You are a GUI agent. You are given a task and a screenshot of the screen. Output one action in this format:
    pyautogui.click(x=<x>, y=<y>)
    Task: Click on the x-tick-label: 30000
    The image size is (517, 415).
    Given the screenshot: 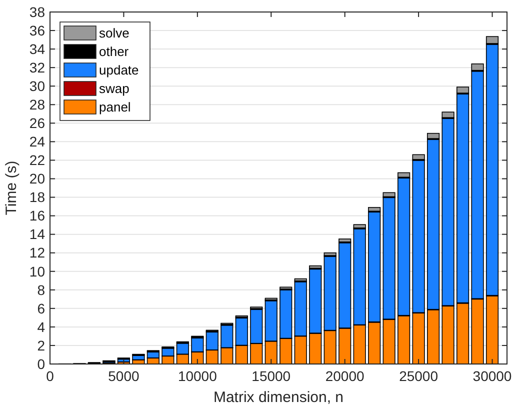 What is the action you would take?
    pyautogui.click(x=492, y=376)
    